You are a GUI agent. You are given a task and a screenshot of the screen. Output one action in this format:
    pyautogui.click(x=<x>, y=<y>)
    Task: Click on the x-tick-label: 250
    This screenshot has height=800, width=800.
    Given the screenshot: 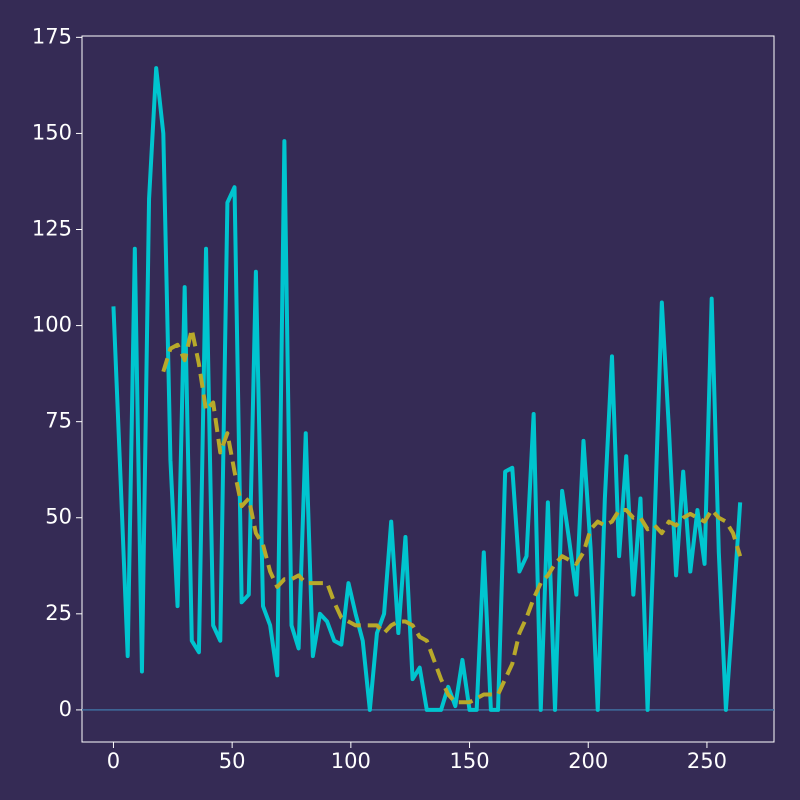 What is the action you would take?
    pyautogui.click(x=707, y=761)
    